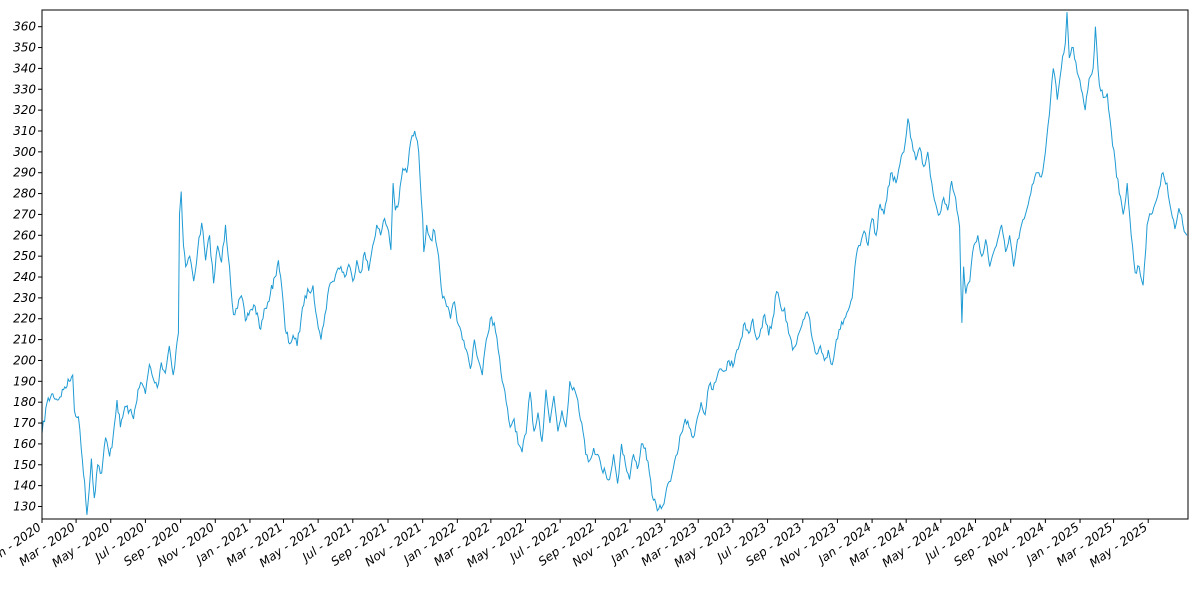 Image resolution: width=1200 pixels, height=600 pixels. What do you see at coordinates (24, 465) in the screenshot?
I see `y-tick-label: 150` at bounding box center [24, 465].